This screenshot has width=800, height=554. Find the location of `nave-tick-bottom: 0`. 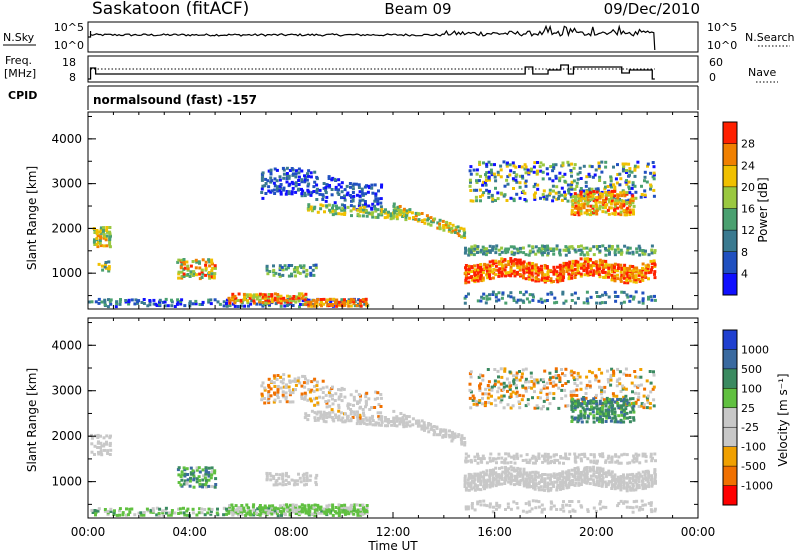

nave-tick-bottom: 0 is located at coordinates (712, 77).